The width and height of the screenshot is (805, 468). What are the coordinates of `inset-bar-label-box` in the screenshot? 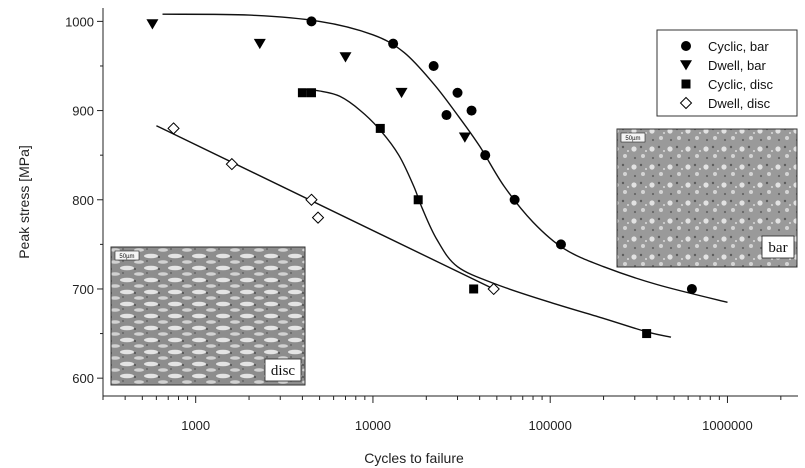 It's located at (778, 247).